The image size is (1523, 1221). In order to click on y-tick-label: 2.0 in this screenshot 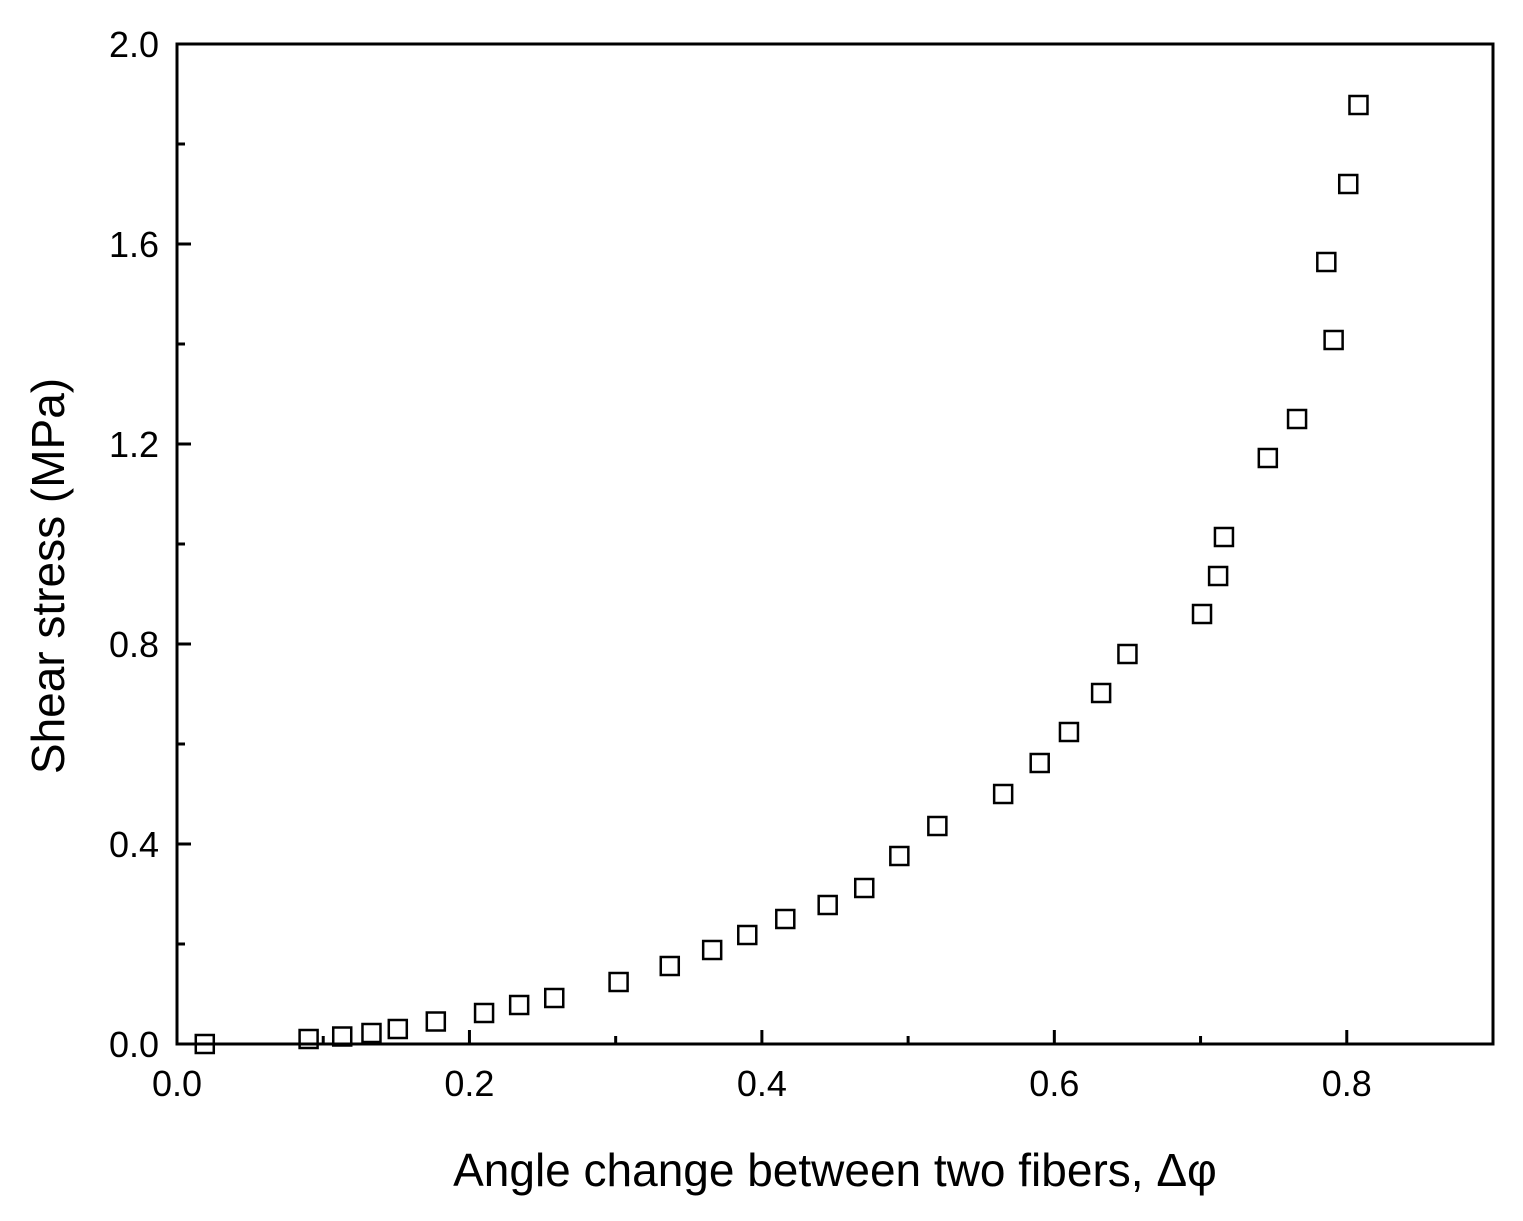, I will do `click(134, 44)`.